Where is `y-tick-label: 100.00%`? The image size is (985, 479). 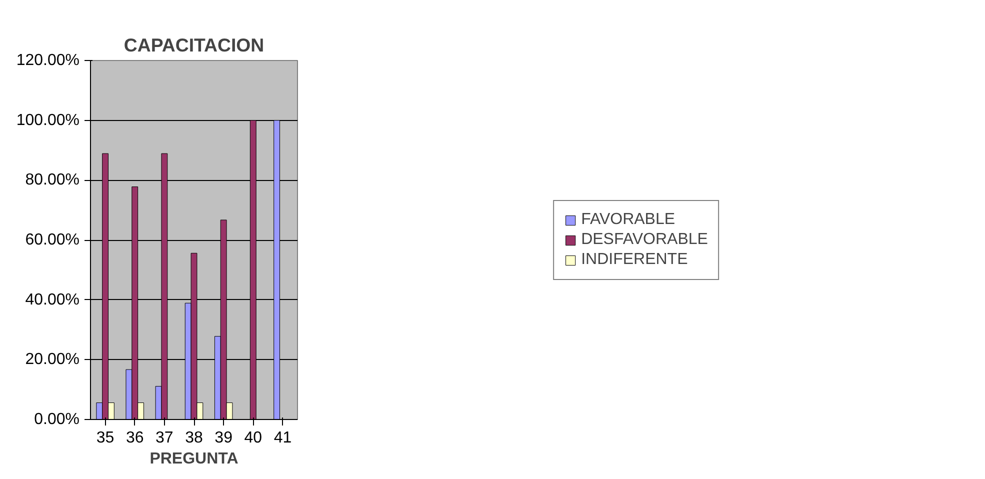
y-tick-label: 100.00% is located at coordinates (48, 120).